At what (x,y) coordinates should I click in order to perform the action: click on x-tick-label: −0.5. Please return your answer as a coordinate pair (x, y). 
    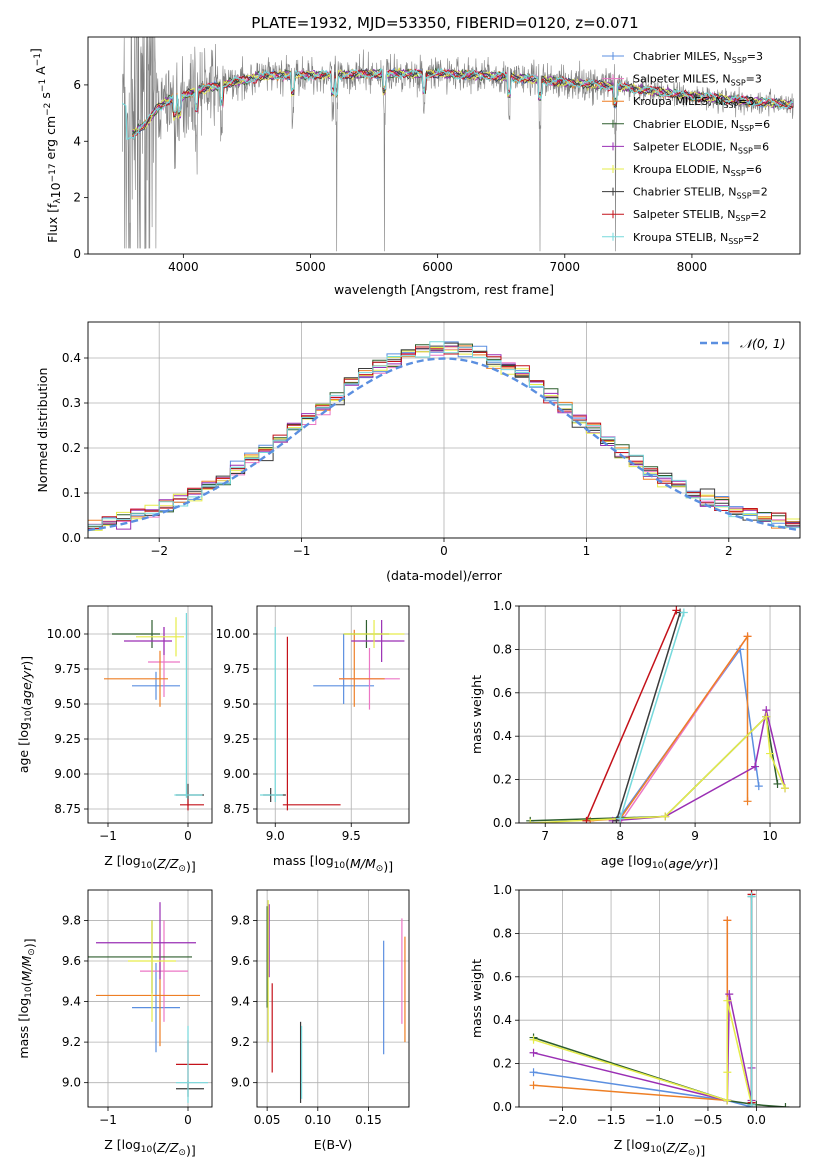
    Looking at the image, I should click on (707, 1120).